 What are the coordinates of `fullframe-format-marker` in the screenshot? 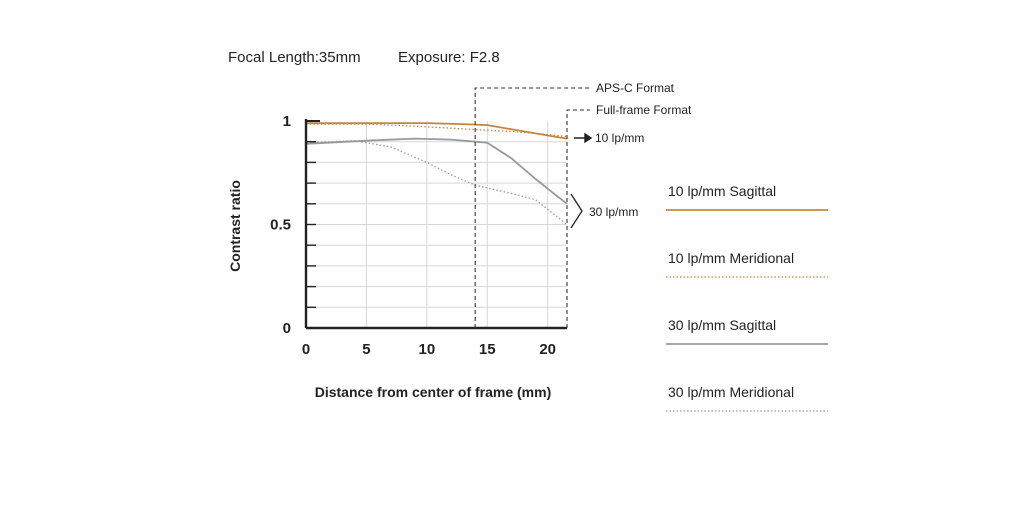 It's located at (578, 218).